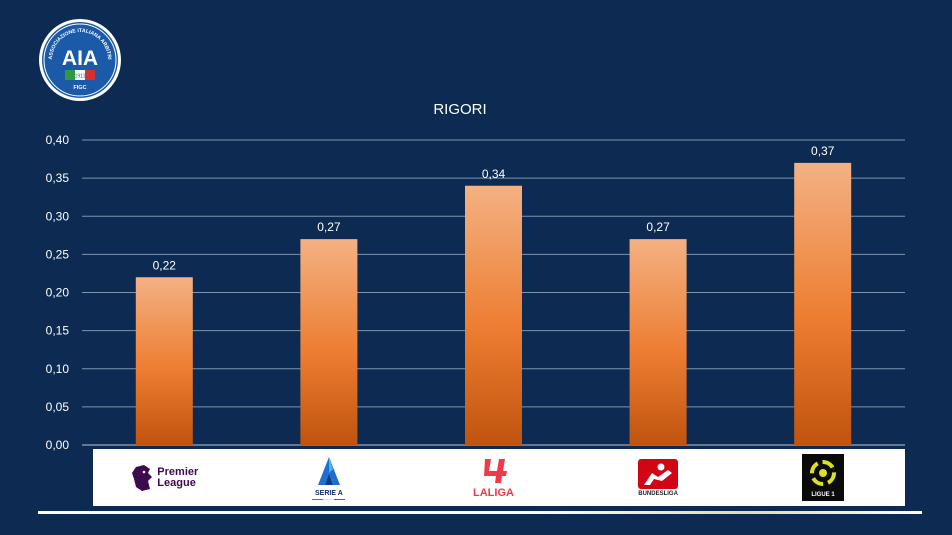 The width and height of the screenshot is (952, 535). What do you see at coordinates (58, 369) in the screenshot?
I see `y-tick-label: 0,10` at bounding box center [58, 369].